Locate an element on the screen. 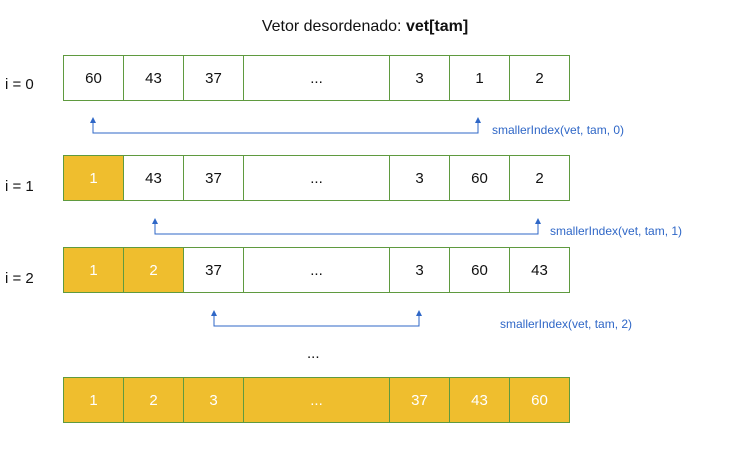 This screenshot has width=730, height=452. swap-call-label-2: smallerIndex(vet, tam, 2) is located at coordinates (566, 324).